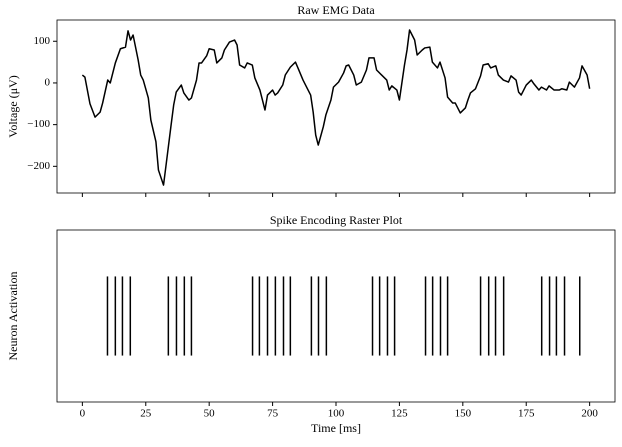 This screenshot has width=622, height=447. I want to click on y-tick-label: −200, so click(38, 166).